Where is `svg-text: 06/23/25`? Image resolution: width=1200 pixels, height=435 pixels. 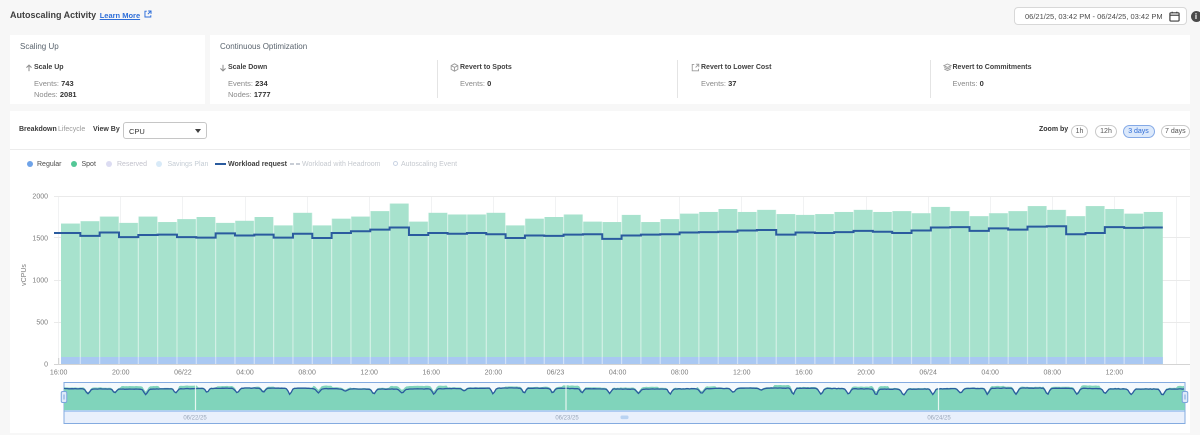
svg-text: 06/23/25 is located at coordinates (567, 419).